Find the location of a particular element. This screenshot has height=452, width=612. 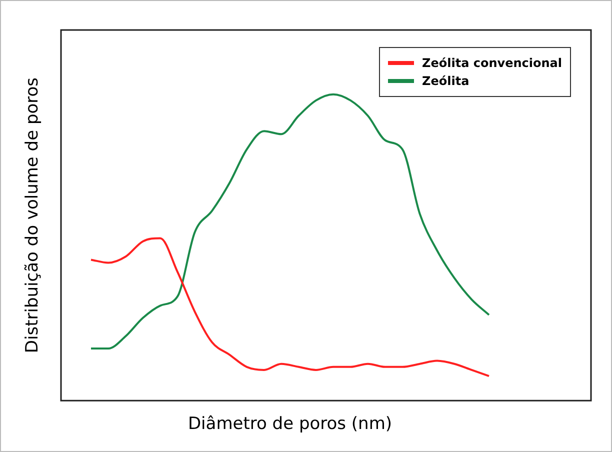

legend-label: Zeólita is located at coordinates (446, 81).